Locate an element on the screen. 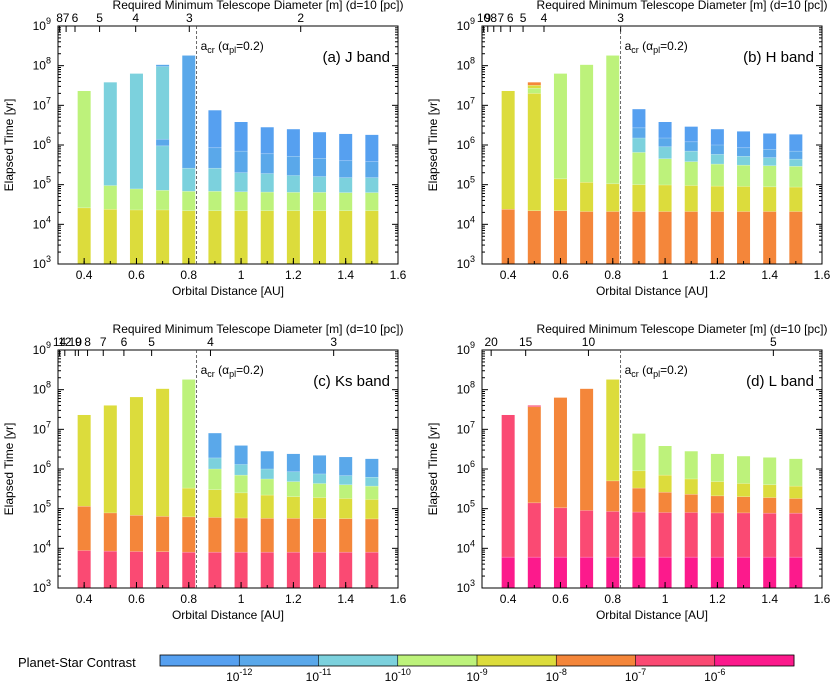 This screenshot has width=831, height=684. bar-1.0au is located at coordinates (665, 517).